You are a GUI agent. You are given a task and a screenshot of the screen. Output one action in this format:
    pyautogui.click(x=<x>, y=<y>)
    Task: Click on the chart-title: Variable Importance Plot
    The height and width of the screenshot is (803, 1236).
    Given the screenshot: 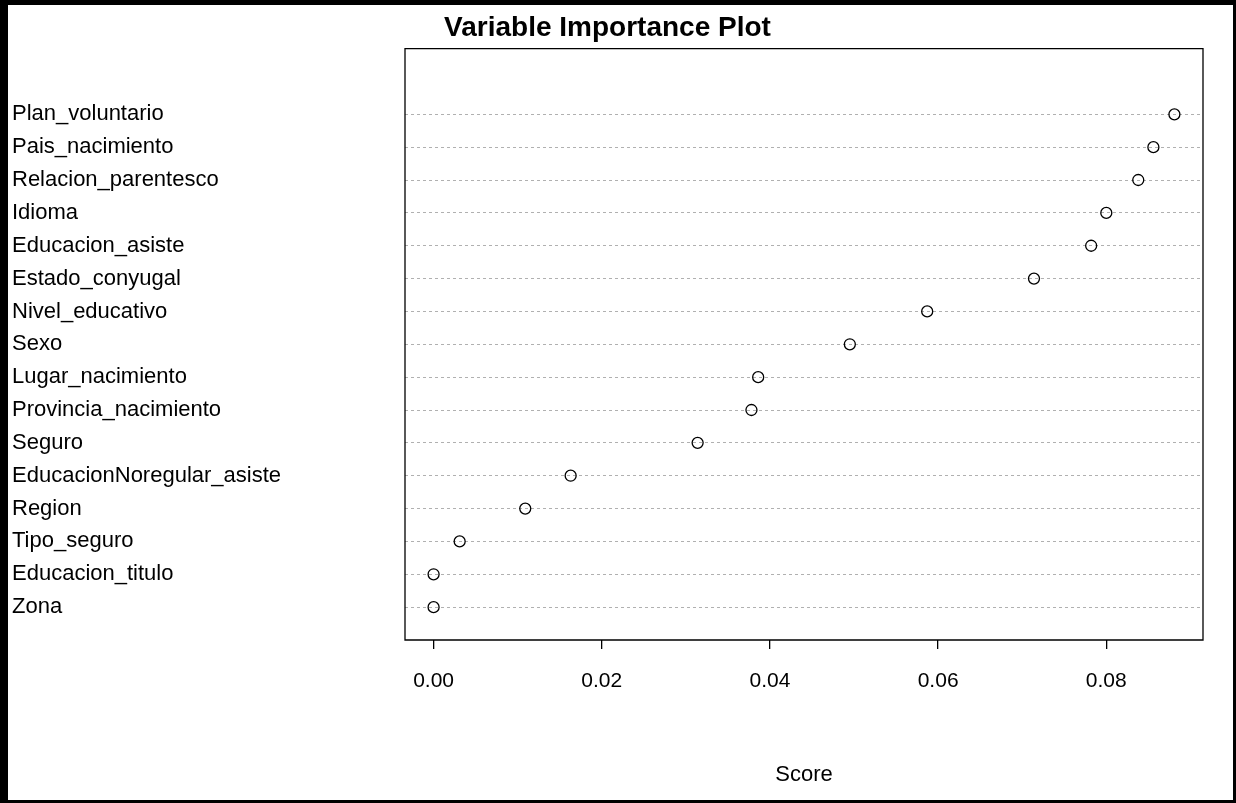 What is the action you would take?
    pyautogui.click(x=607, y=26)
    